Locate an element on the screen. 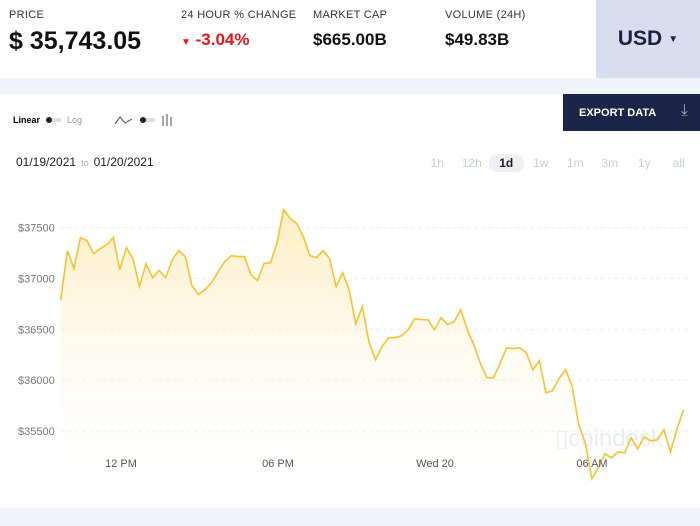 The width and height of the screenshot is (700, 526). volume-stat: VOLUME (24H) $49.83B is located at coordinates (485, 29).